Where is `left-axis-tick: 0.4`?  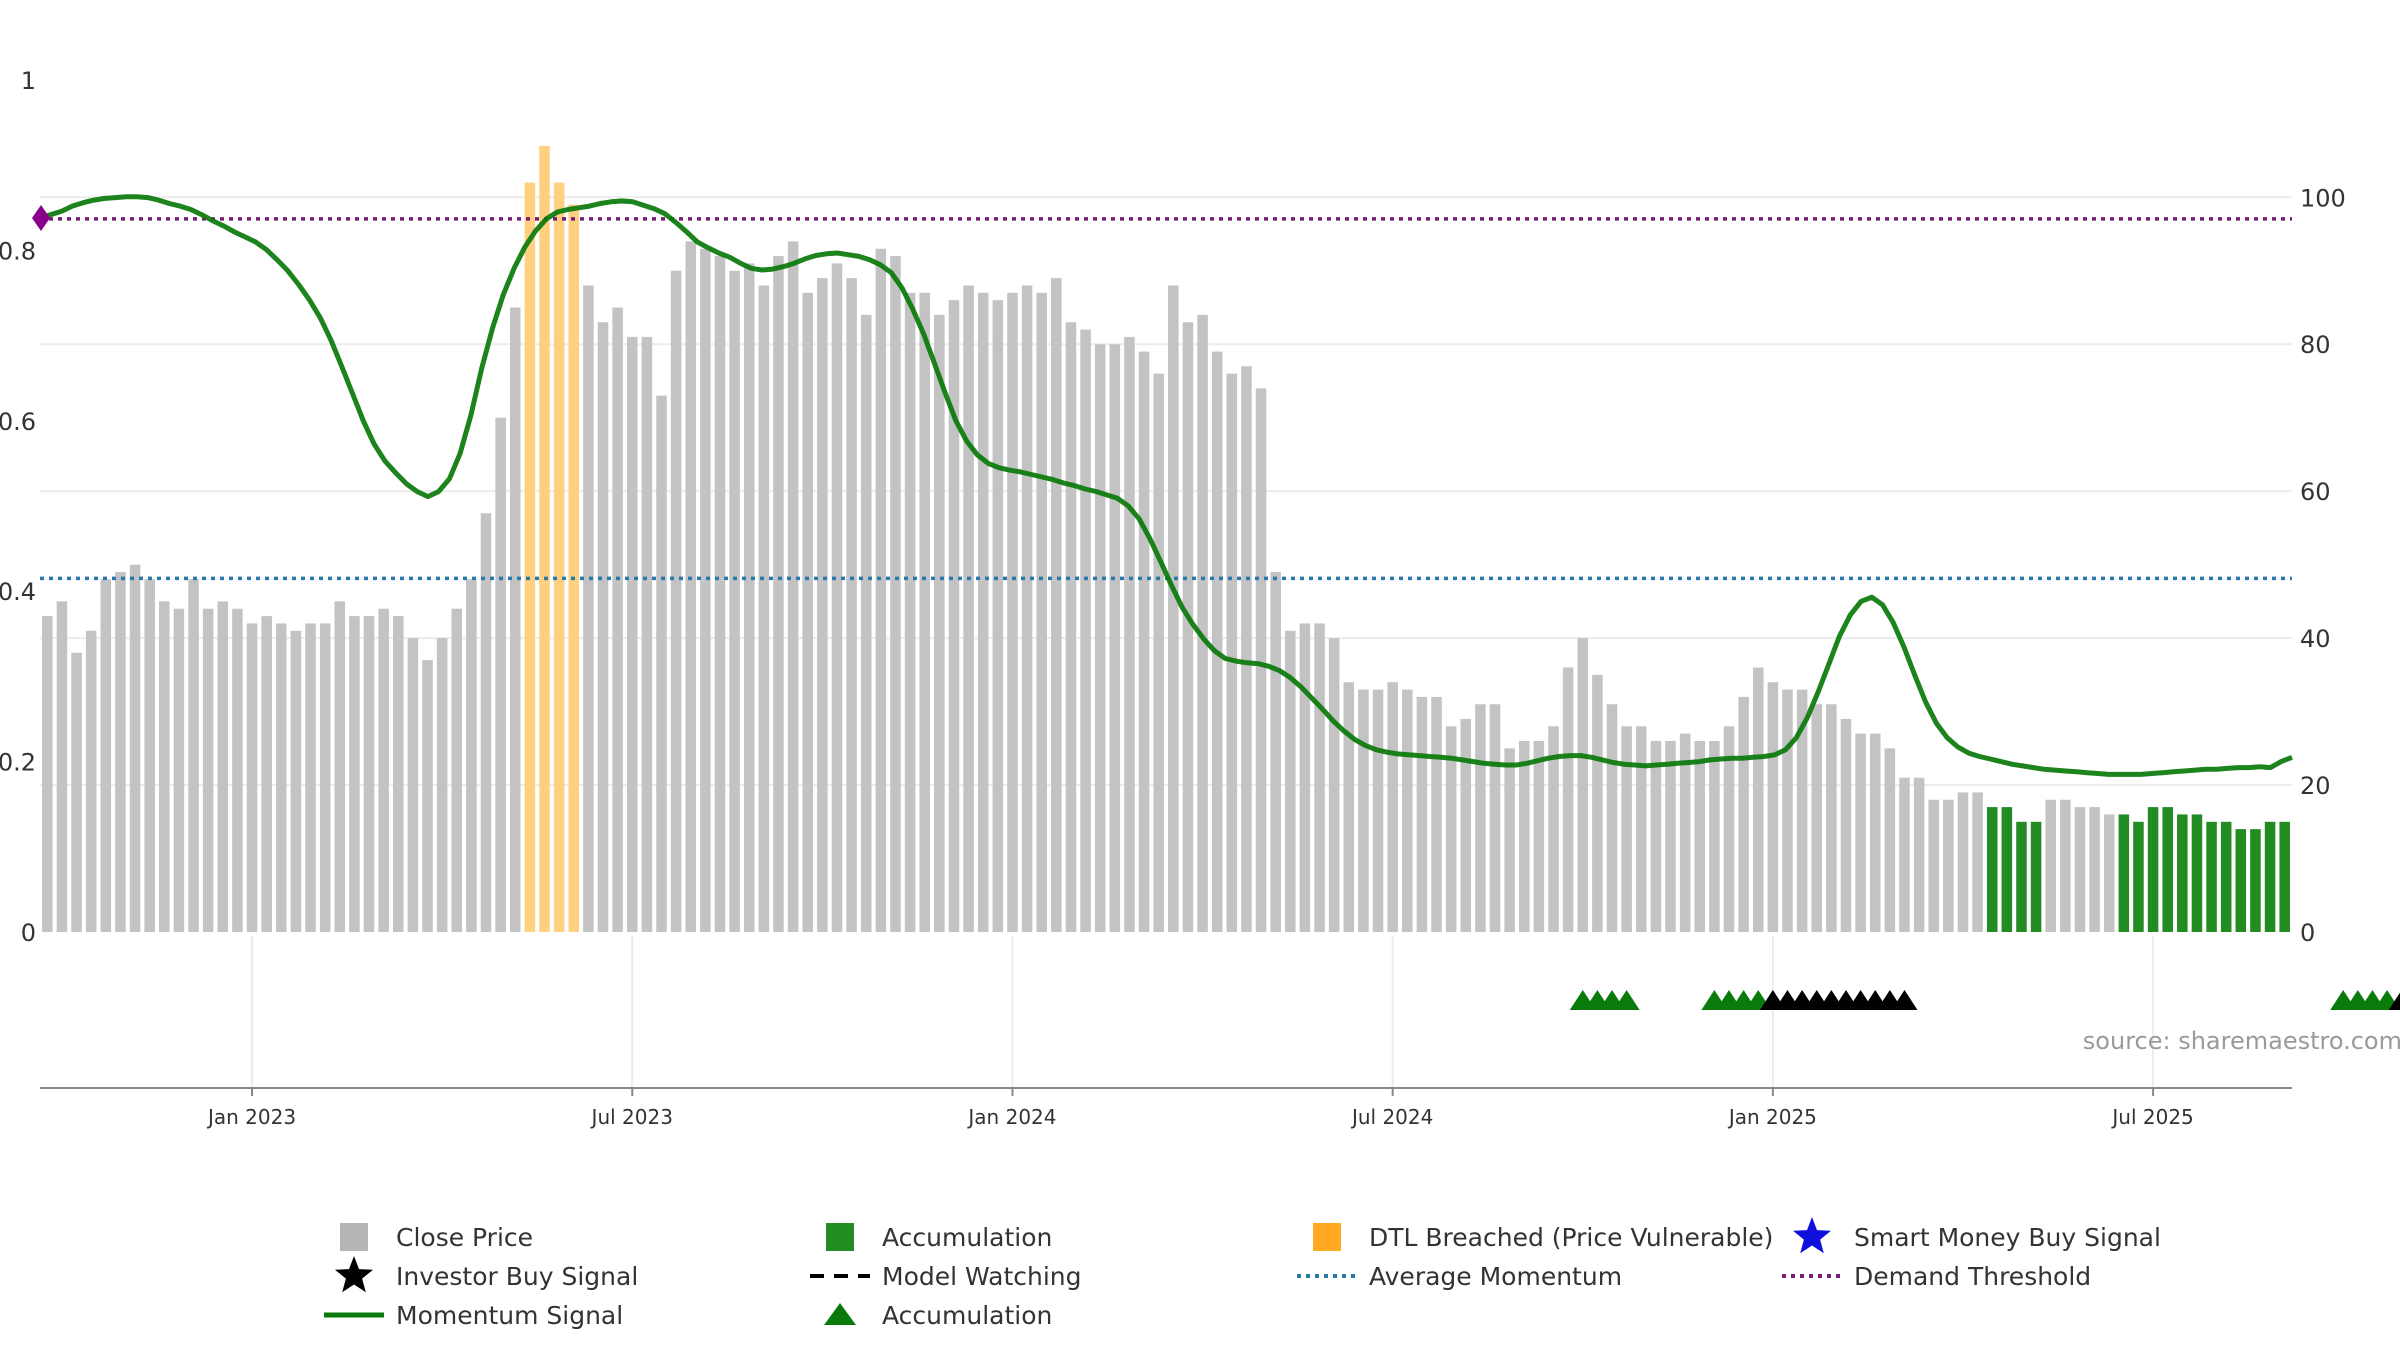
left-axis-tick: 0.4 is located at coordinates (18, 592).